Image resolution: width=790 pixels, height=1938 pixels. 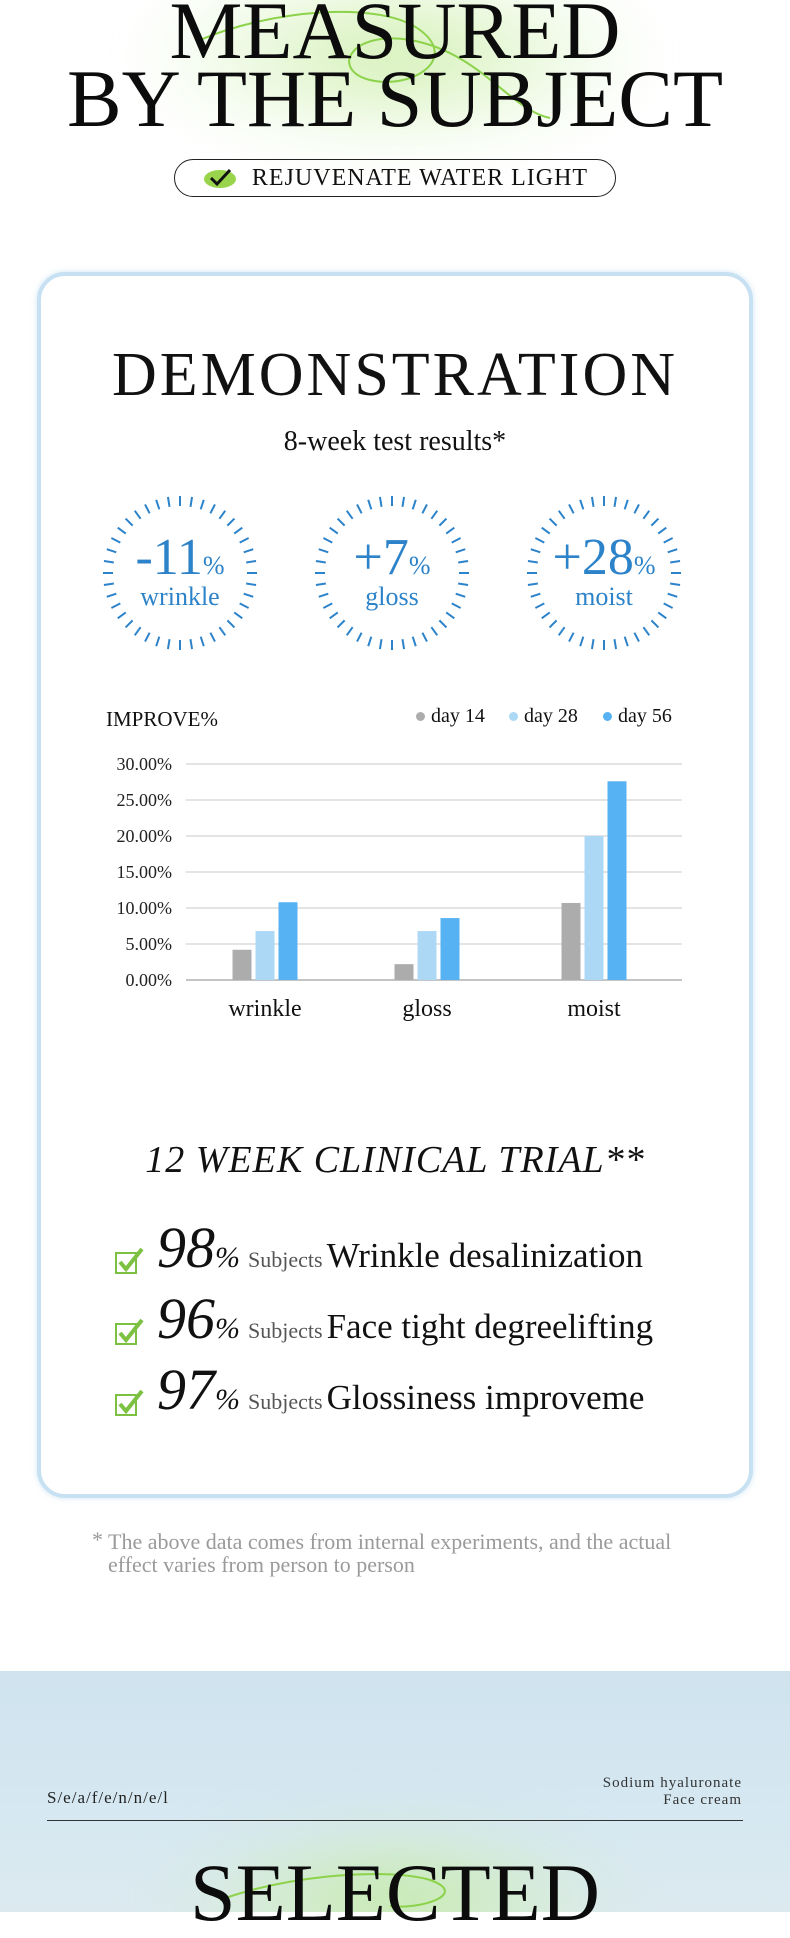 What do you see at coordinates (149, 980) in the screenshot?
I see `y-tick-label: 0.00%` at bounding box center [149, 980].